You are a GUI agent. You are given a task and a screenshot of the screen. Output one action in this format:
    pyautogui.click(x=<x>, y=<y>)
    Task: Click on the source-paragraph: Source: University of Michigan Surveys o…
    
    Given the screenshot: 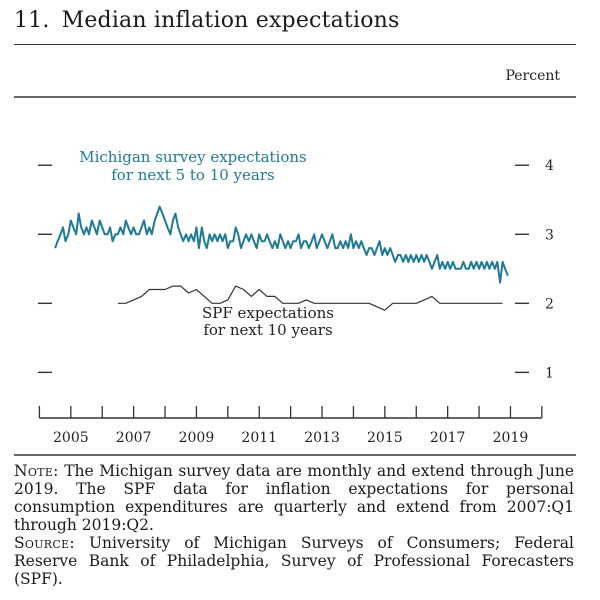 What is the action you would take?
    pyautogui.click(x=294, y=561)
    